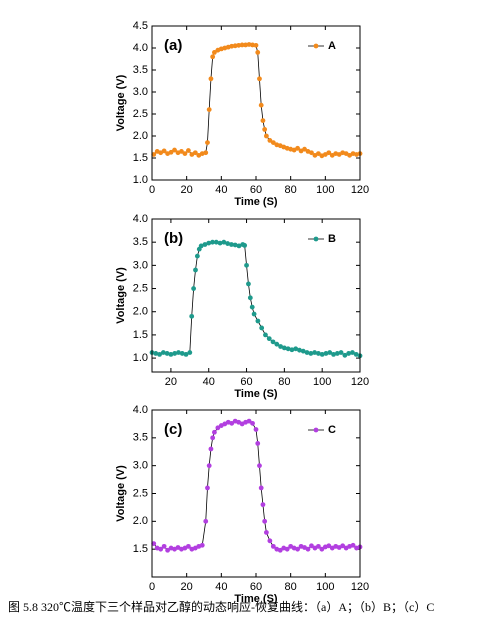 This screenshot has height=626, width=484. I want to click on x-tick-label: 60, so click(256, 190).